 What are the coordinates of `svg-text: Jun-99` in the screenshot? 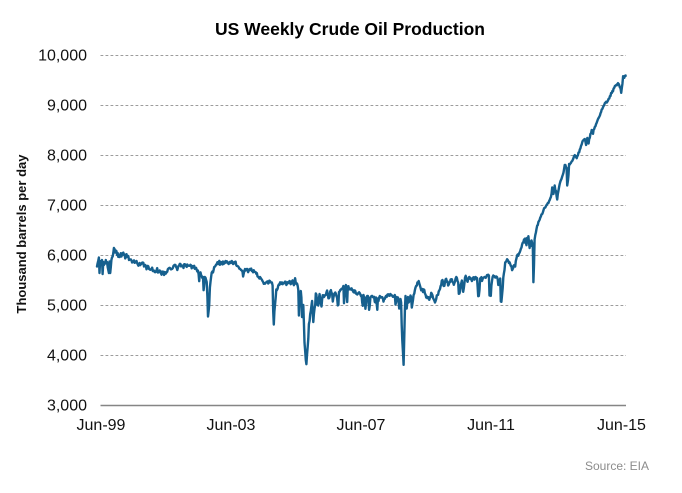 It's located at (101, 425).